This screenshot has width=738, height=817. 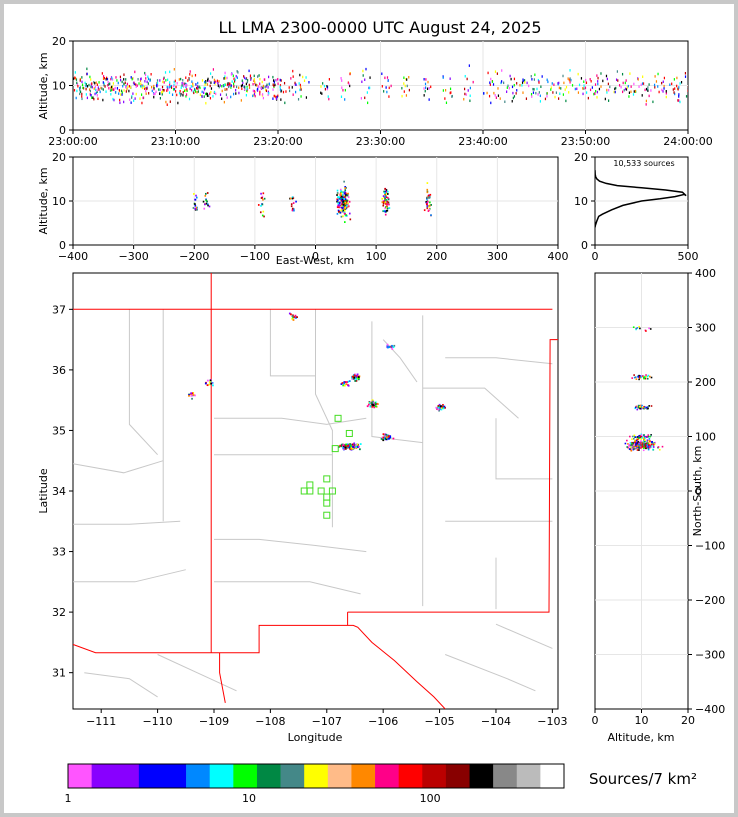 What do you see at coordinates (710, 546) in the screenshot?
I see `north-south-axis-tick-label: −100` at bounding box center [710, 546].